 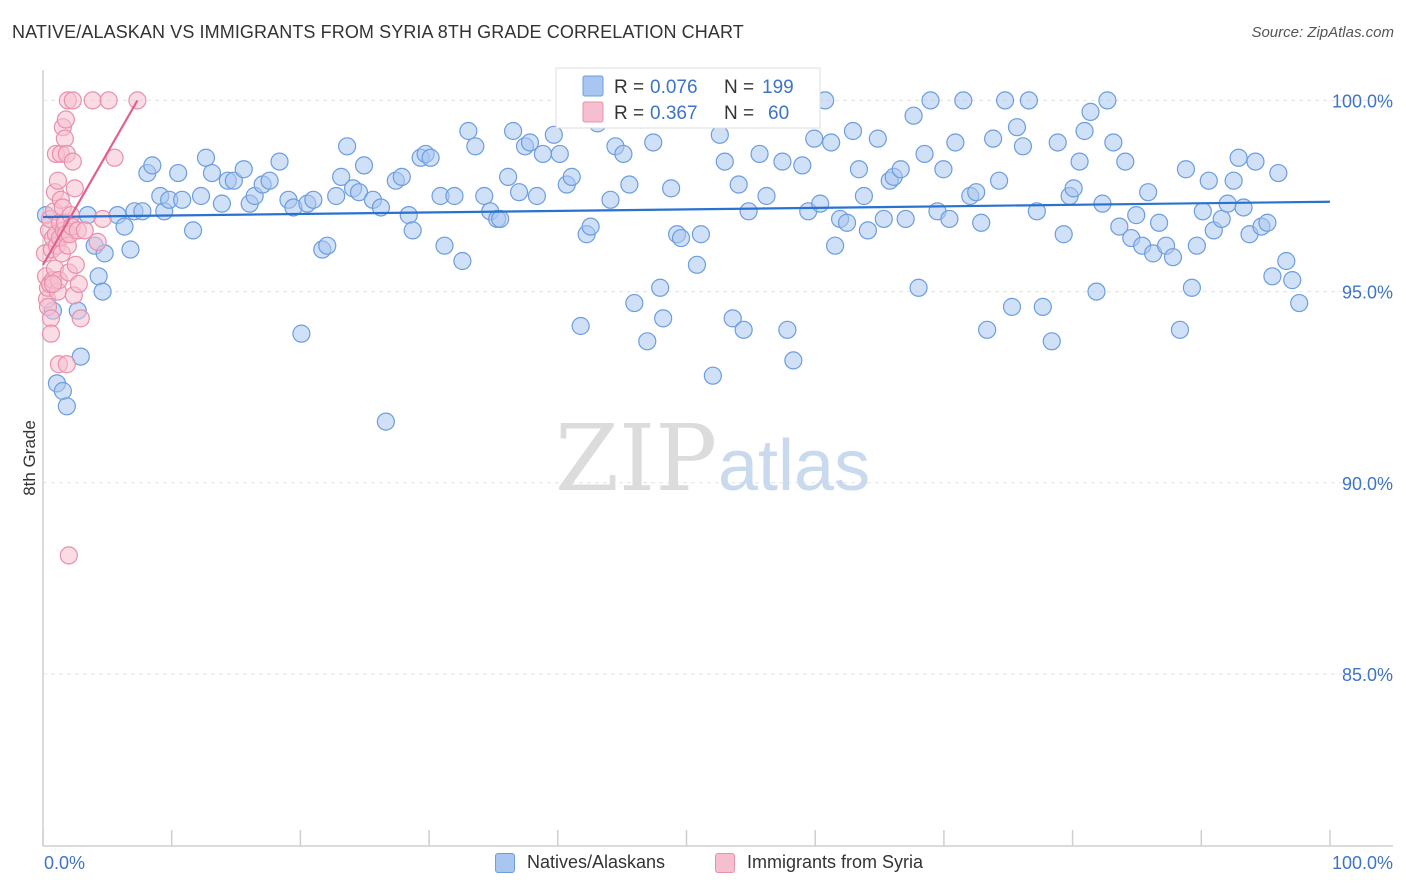 I want to click on legend-n-value-natives: 199, so click(x=778, y=87).